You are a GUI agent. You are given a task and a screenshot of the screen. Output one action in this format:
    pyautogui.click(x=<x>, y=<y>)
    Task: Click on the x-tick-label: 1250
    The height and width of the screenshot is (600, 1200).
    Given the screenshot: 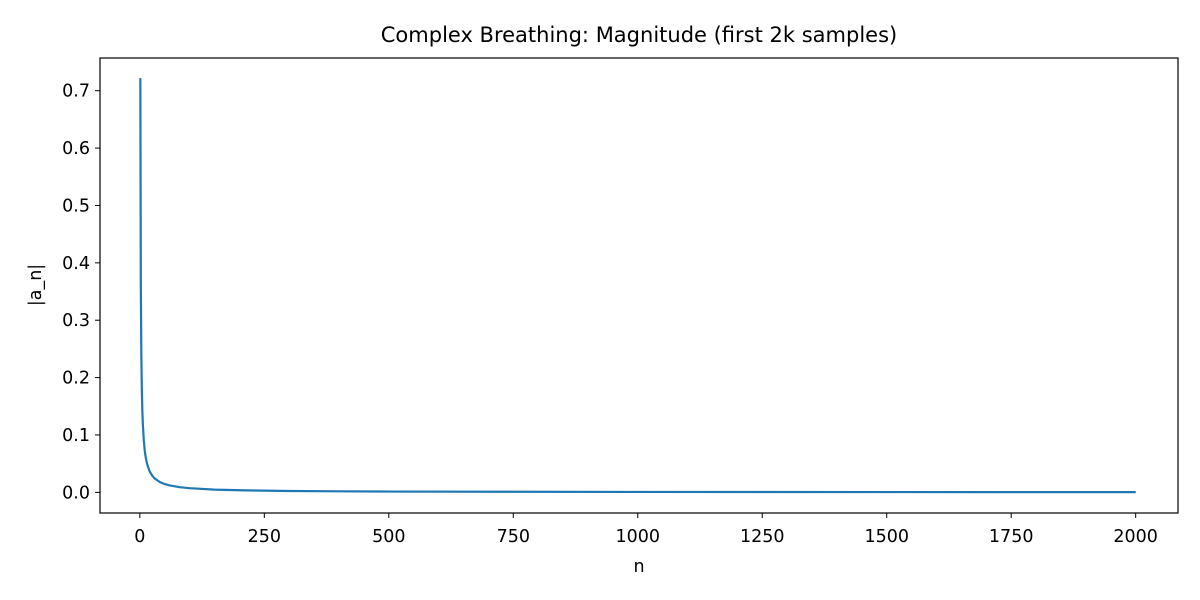 What is the action you would take?
    pyautogui.click(x=762, y=537)
    